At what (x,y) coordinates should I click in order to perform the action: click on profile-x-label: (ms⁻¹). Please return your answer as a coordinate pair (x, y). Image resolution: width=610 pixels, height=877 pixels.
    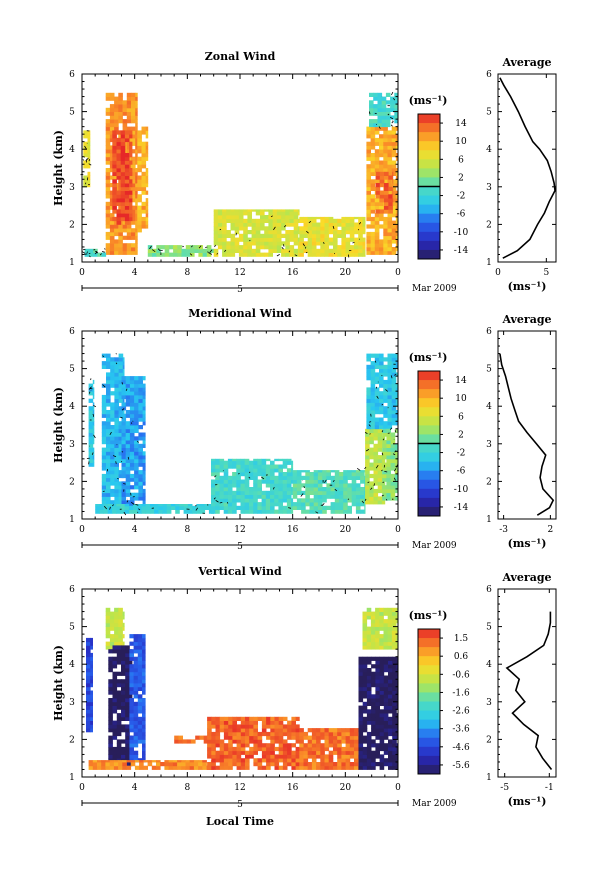
    Looking at the image, I should click on (527, 286).